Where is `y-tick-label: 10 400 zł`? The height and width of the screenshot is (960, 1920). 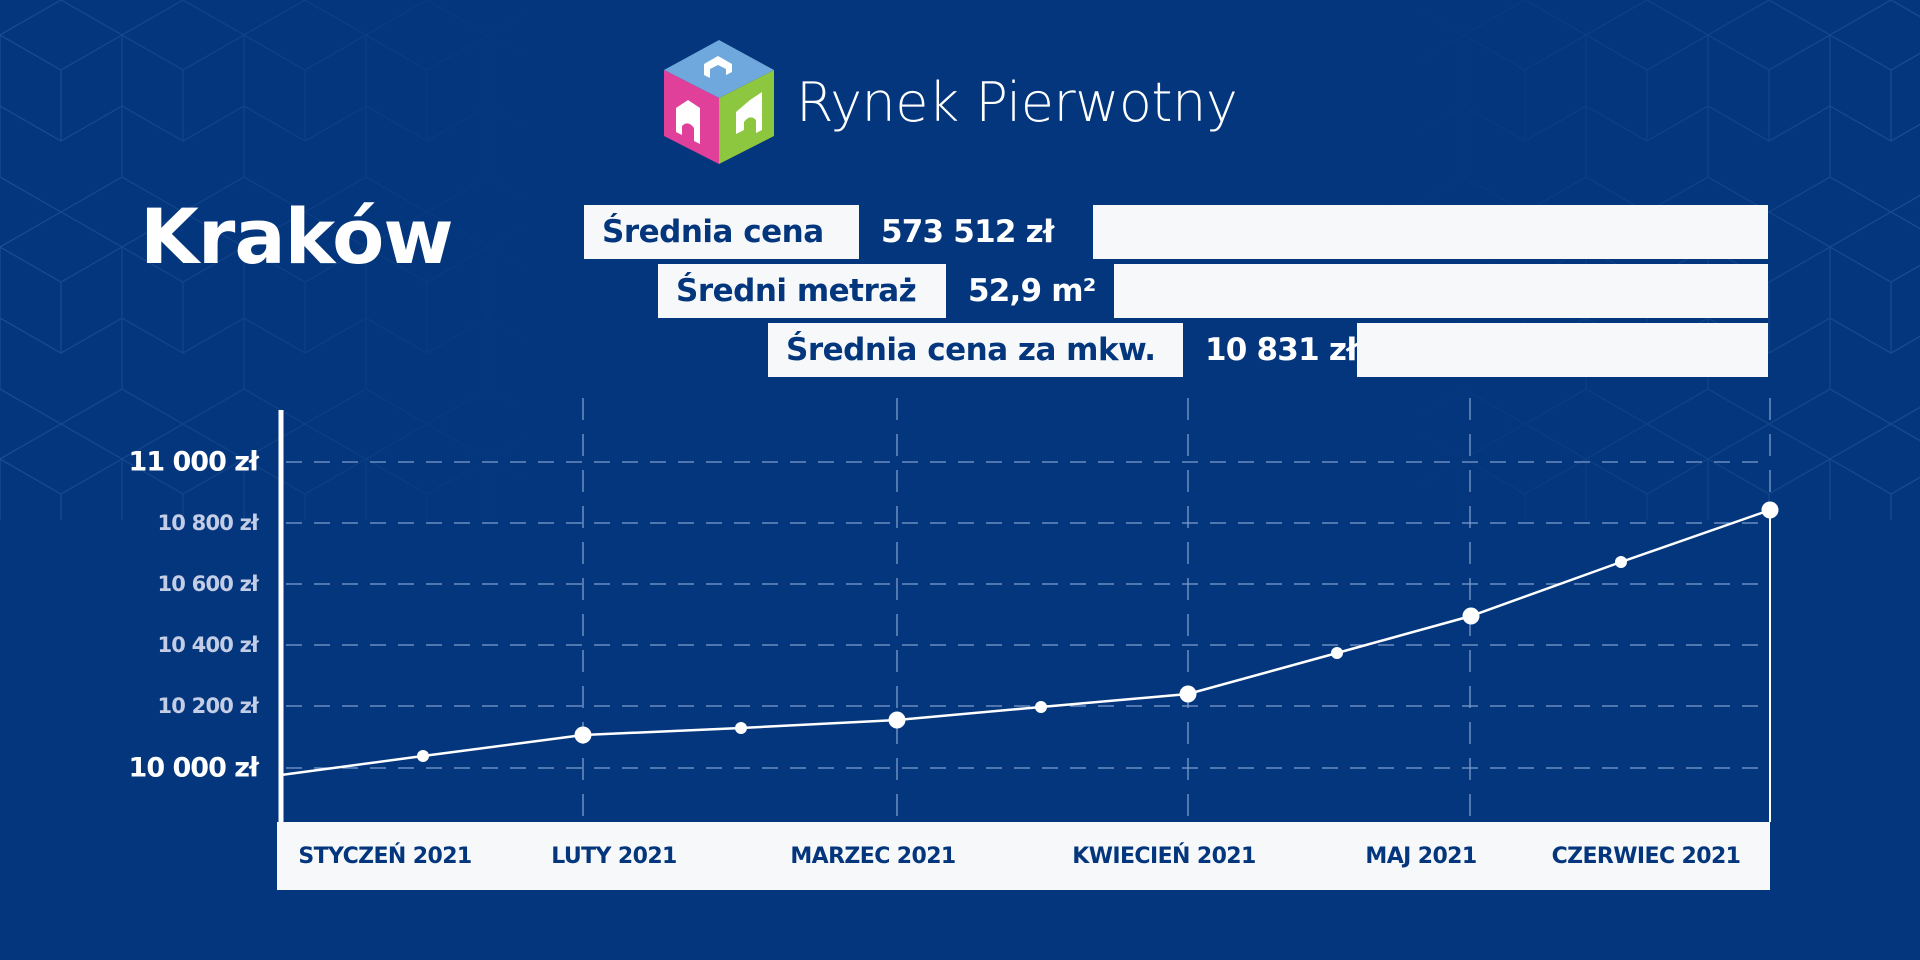 y-tick-label: 10 400 zł is located at coordinates (208, 645).